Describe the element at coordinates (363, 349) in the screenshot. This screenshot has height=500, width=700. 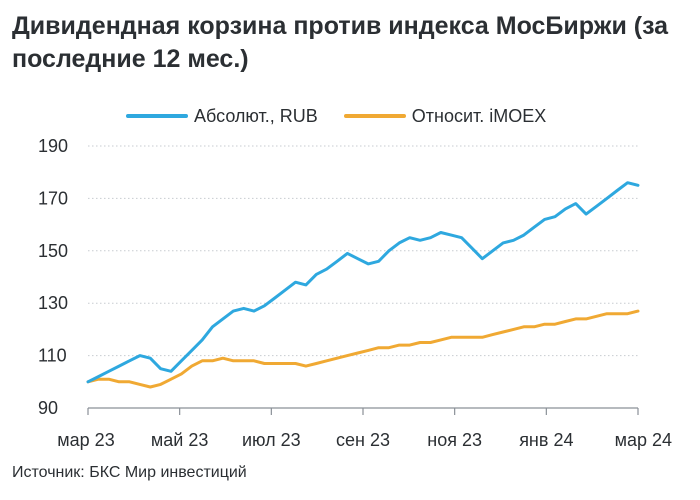
I see `series-line-relative` at that location.